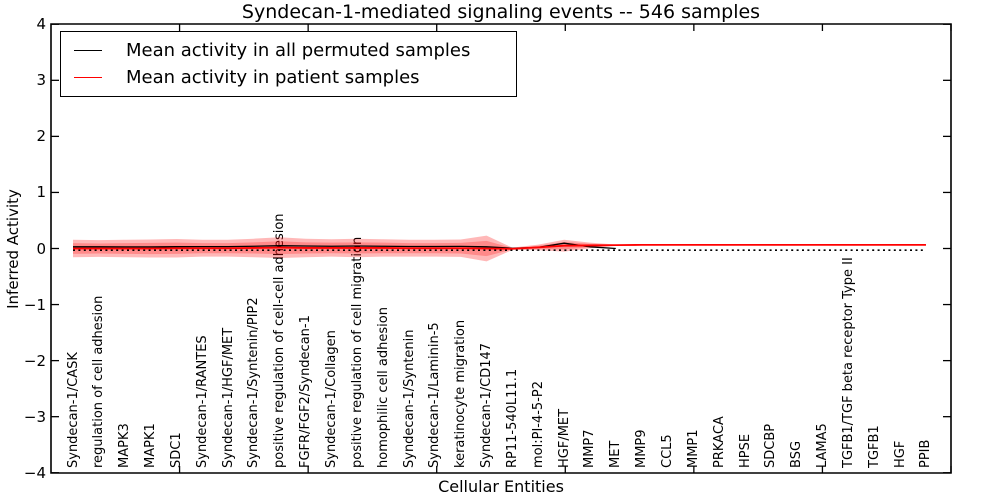  Describe the element at coordinates (13, 249) in the screenshot. I see `y-axis-title: Inferred Activity` at that location.